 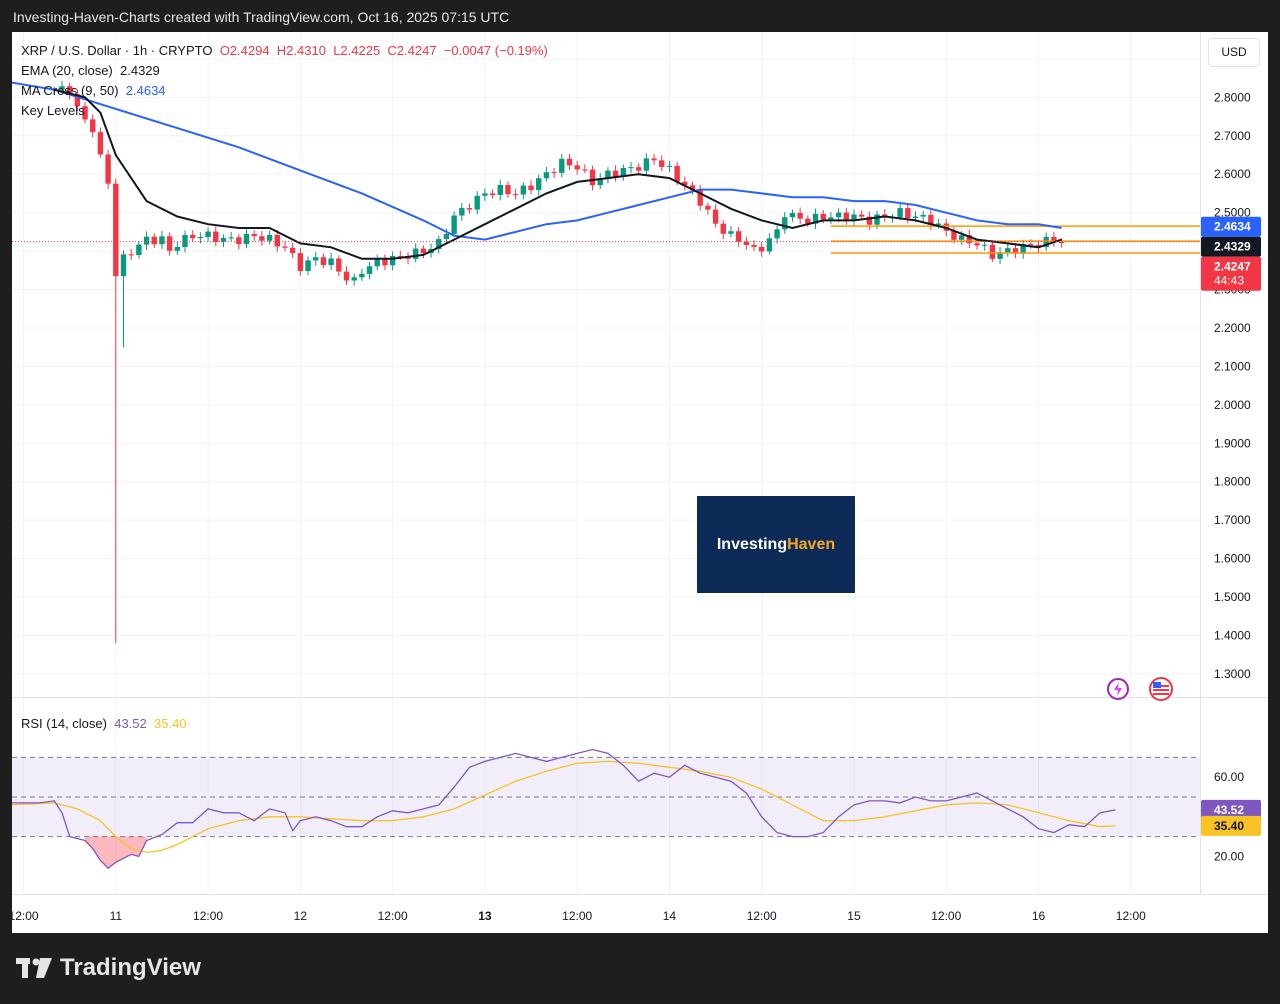 What do you see at coordinates (53, 110) in the screenshot?
I see `key-levels-legend: Key Levels` at bounding box center [53, 110].